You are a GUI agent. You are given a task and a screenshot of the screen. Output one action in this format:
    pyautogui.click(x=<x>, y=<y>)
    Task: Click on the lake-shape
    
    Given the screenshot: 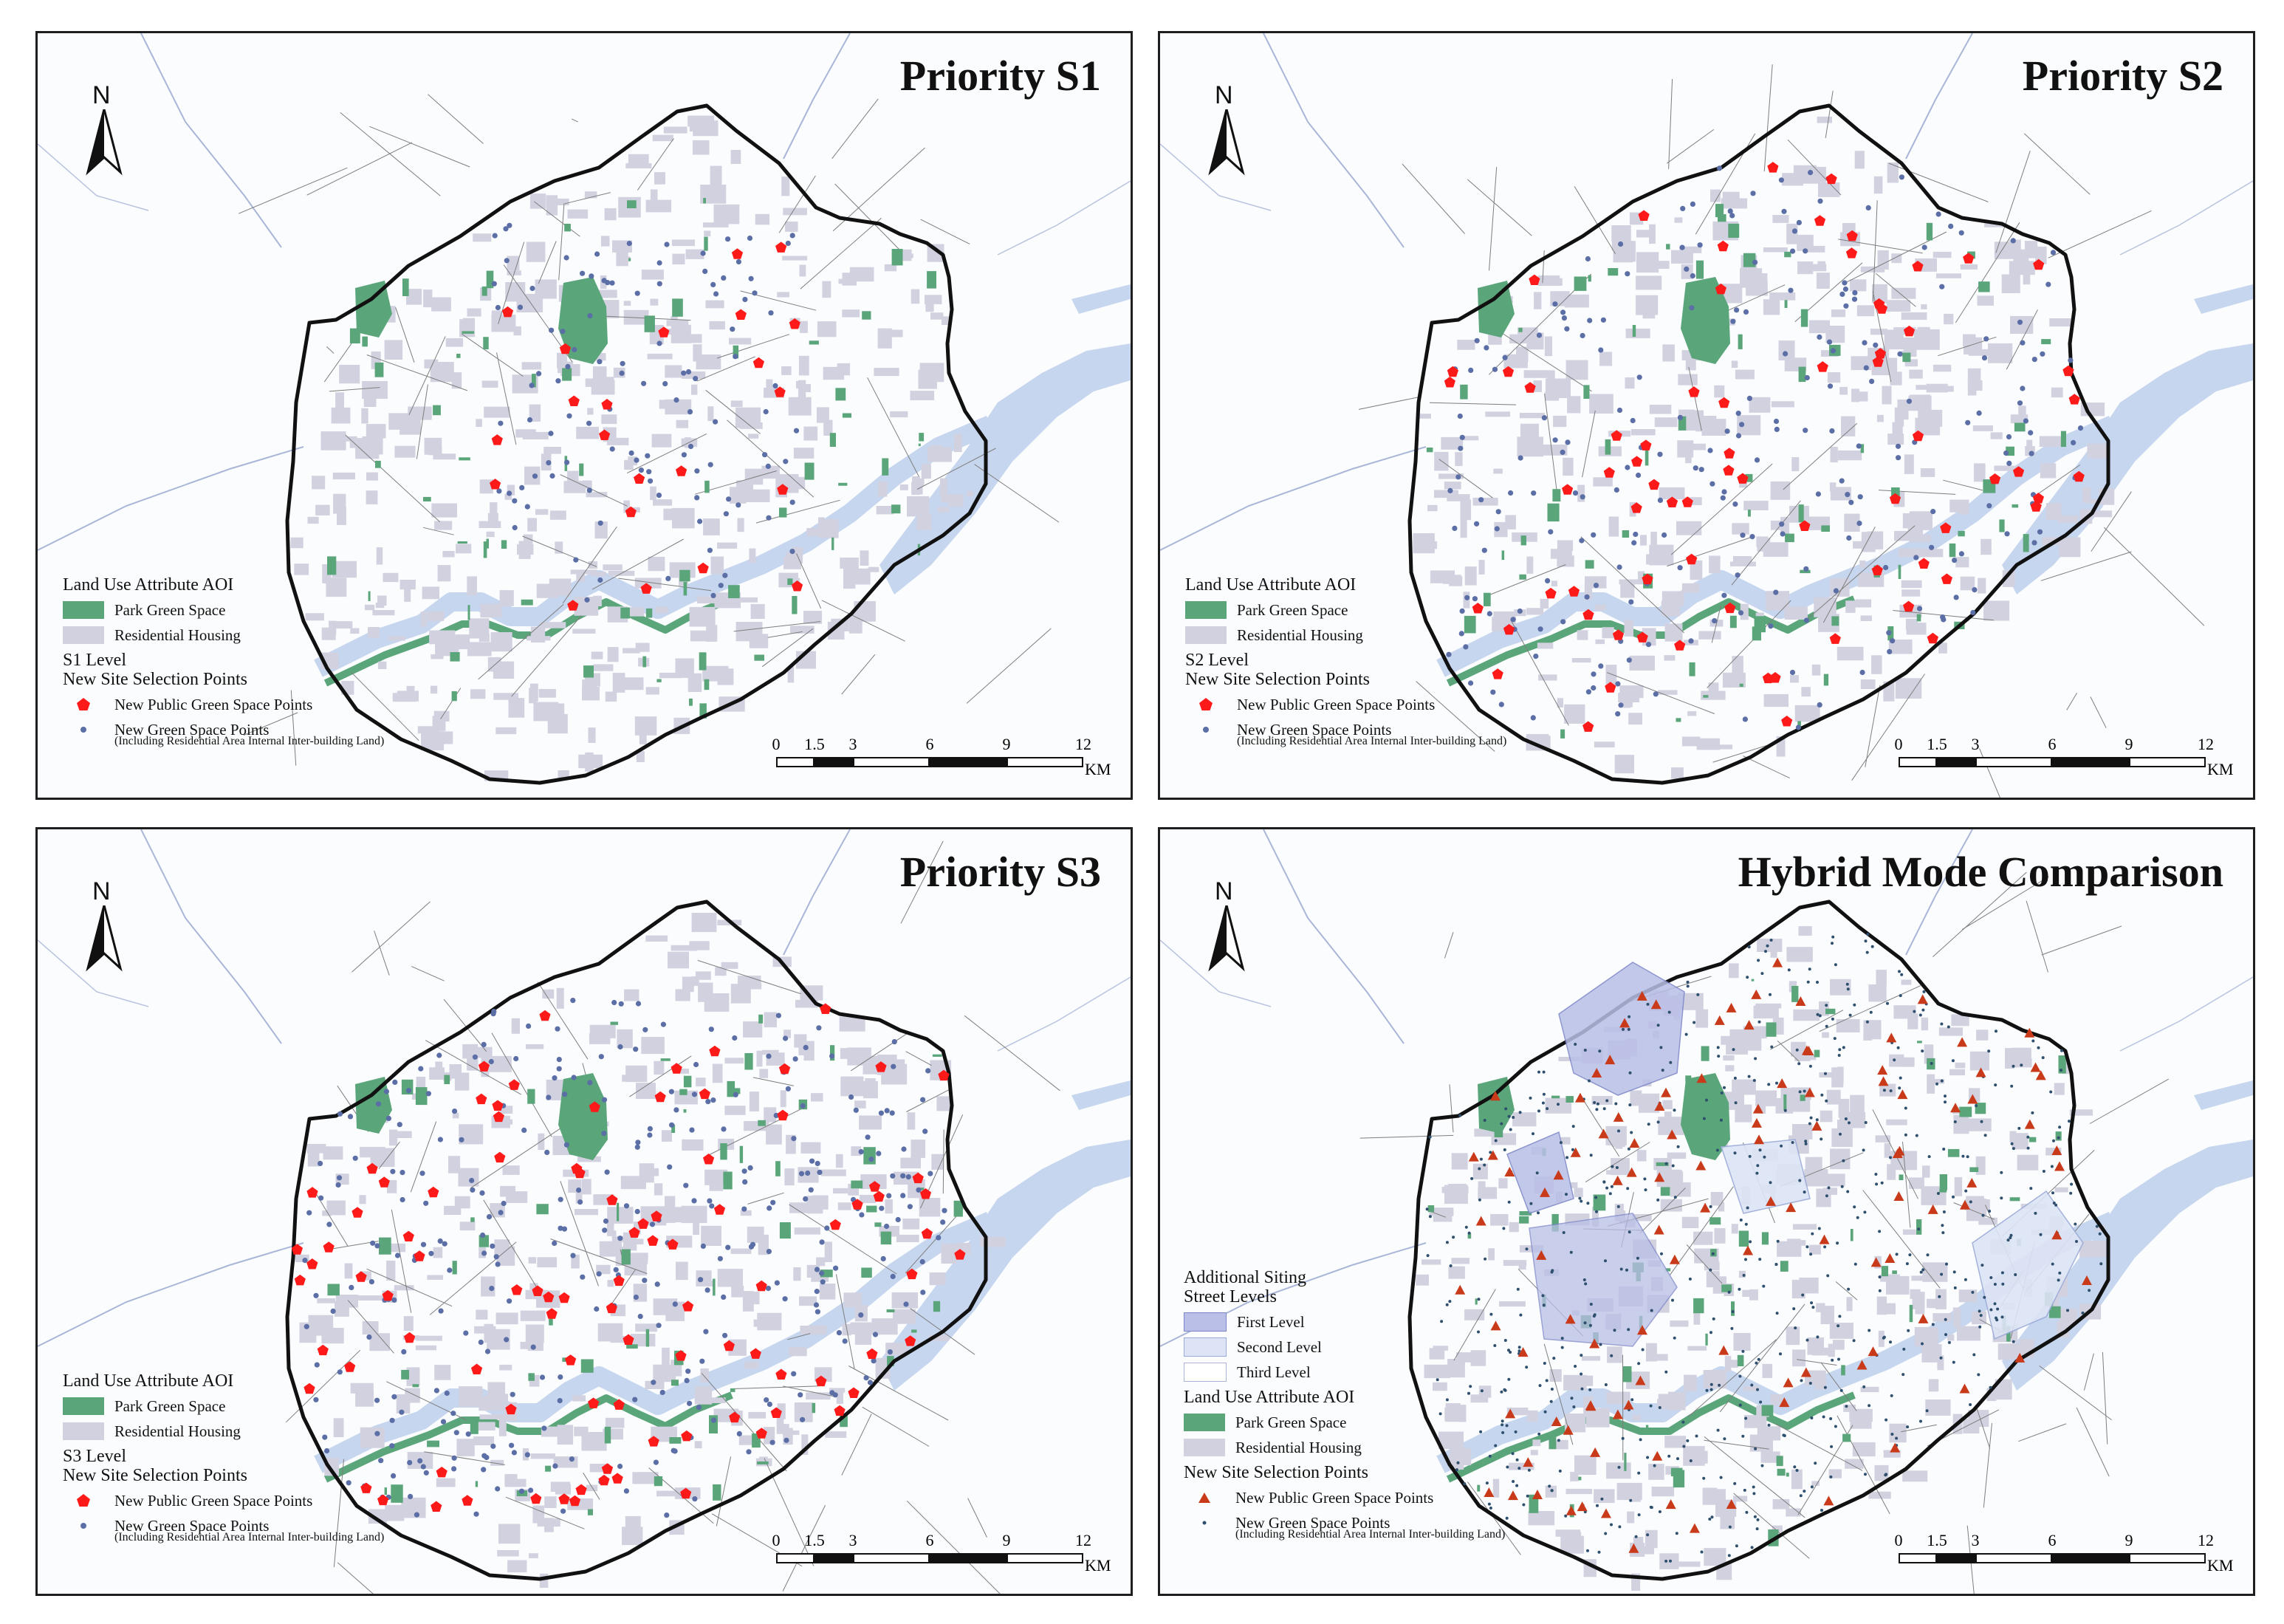 What is the action you would take?
    pyautogui.click(x=1005, y=1265)
    